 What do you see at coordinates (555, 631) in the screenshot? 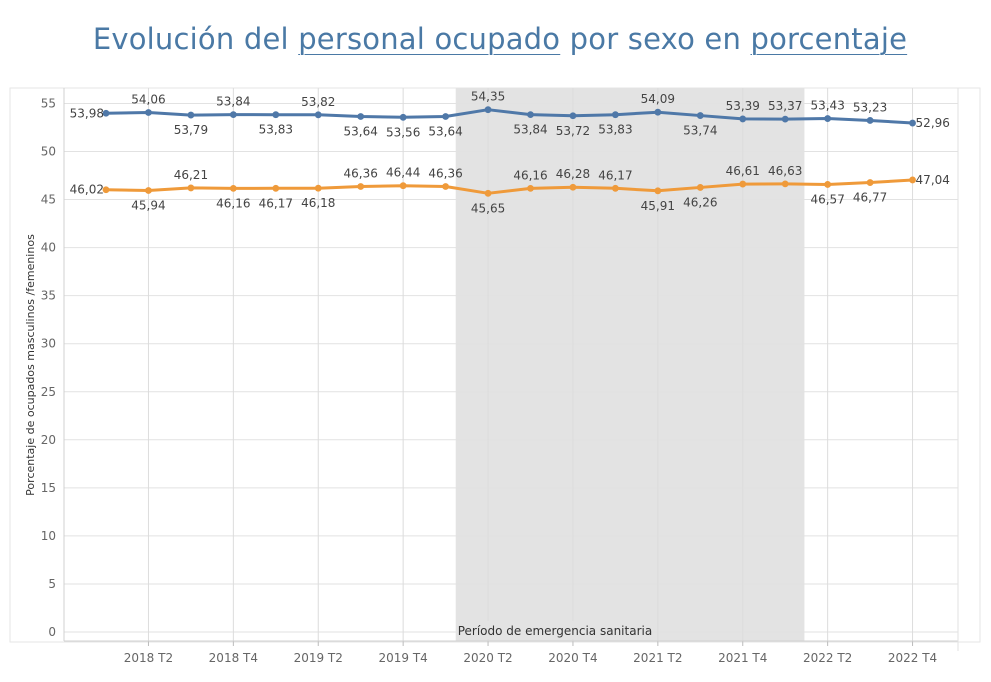
I see `shade-label: Período de emergencia sanitaria` at bounding box center [555, 631].